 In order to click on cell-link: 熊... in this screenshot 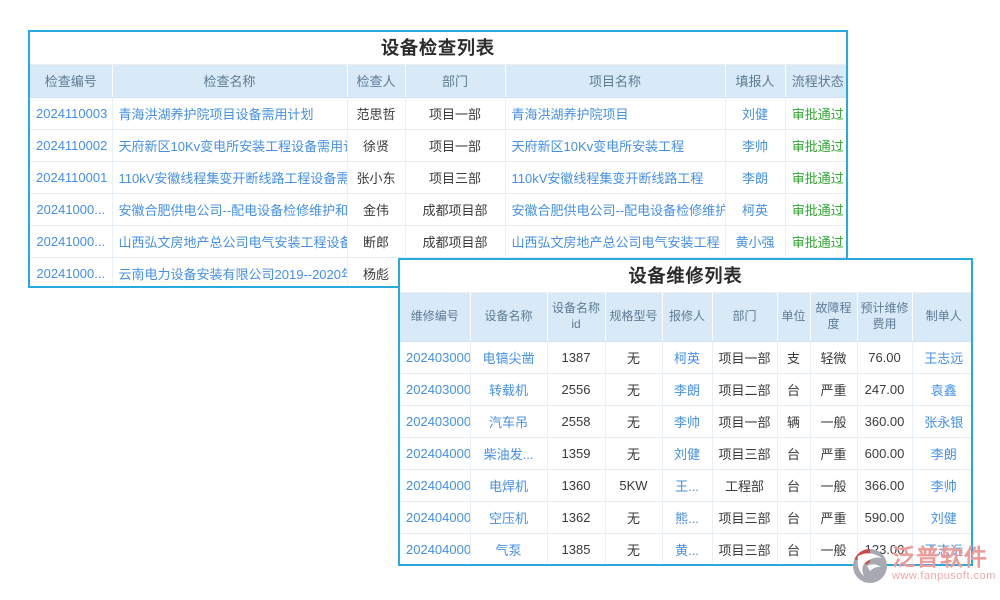, I will do `click(687, 517)`.